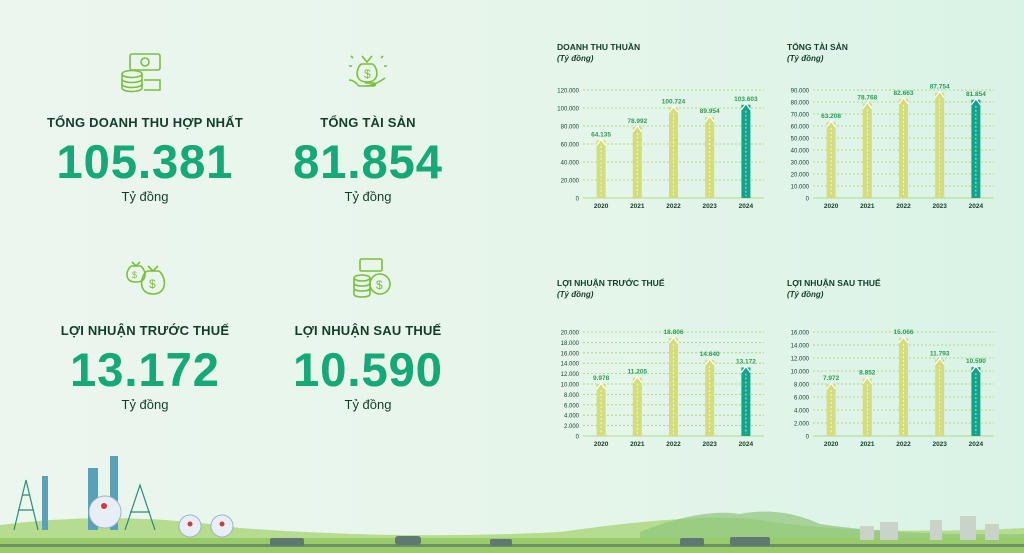 Image resolution: width=1024 pixels, height=553 pixels. I want to click on value-label-2023: 14.640, so click(710, 354).